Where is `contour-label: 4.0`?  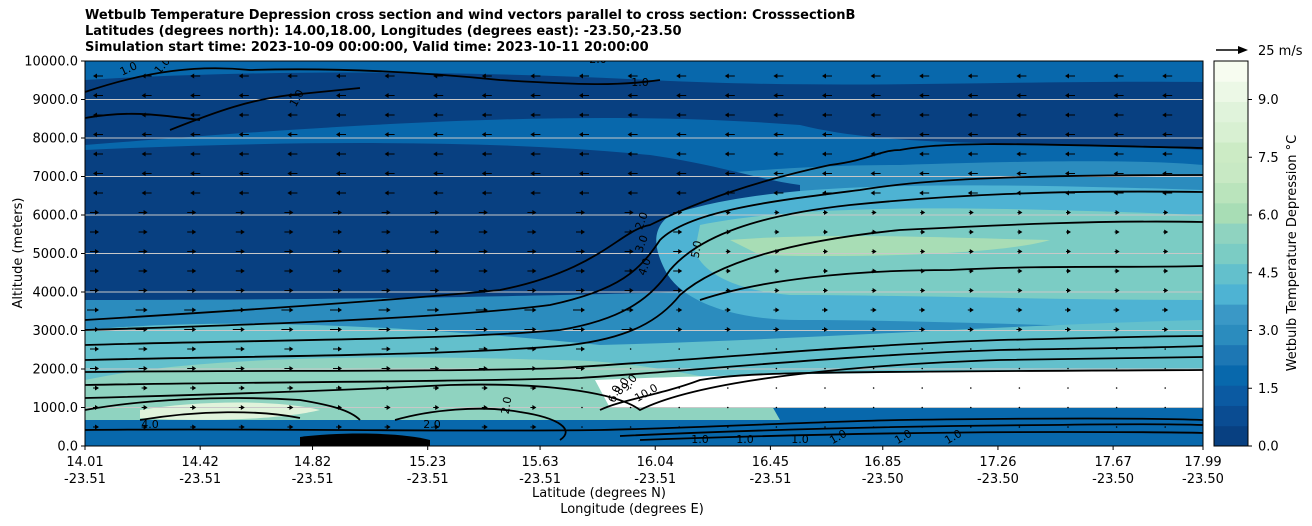
contour-label: 4.0 is located at coordinates (150, 424).